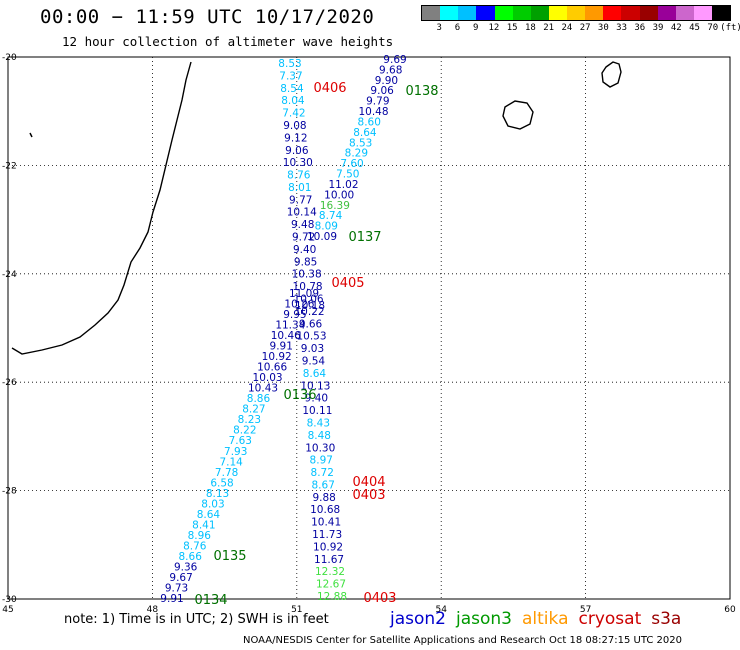 The width and height of the screenshot is (740, 650). Describe the element at coordinates (640, 28) in the screenshot. I see `colorbar-label: 36` at that location.